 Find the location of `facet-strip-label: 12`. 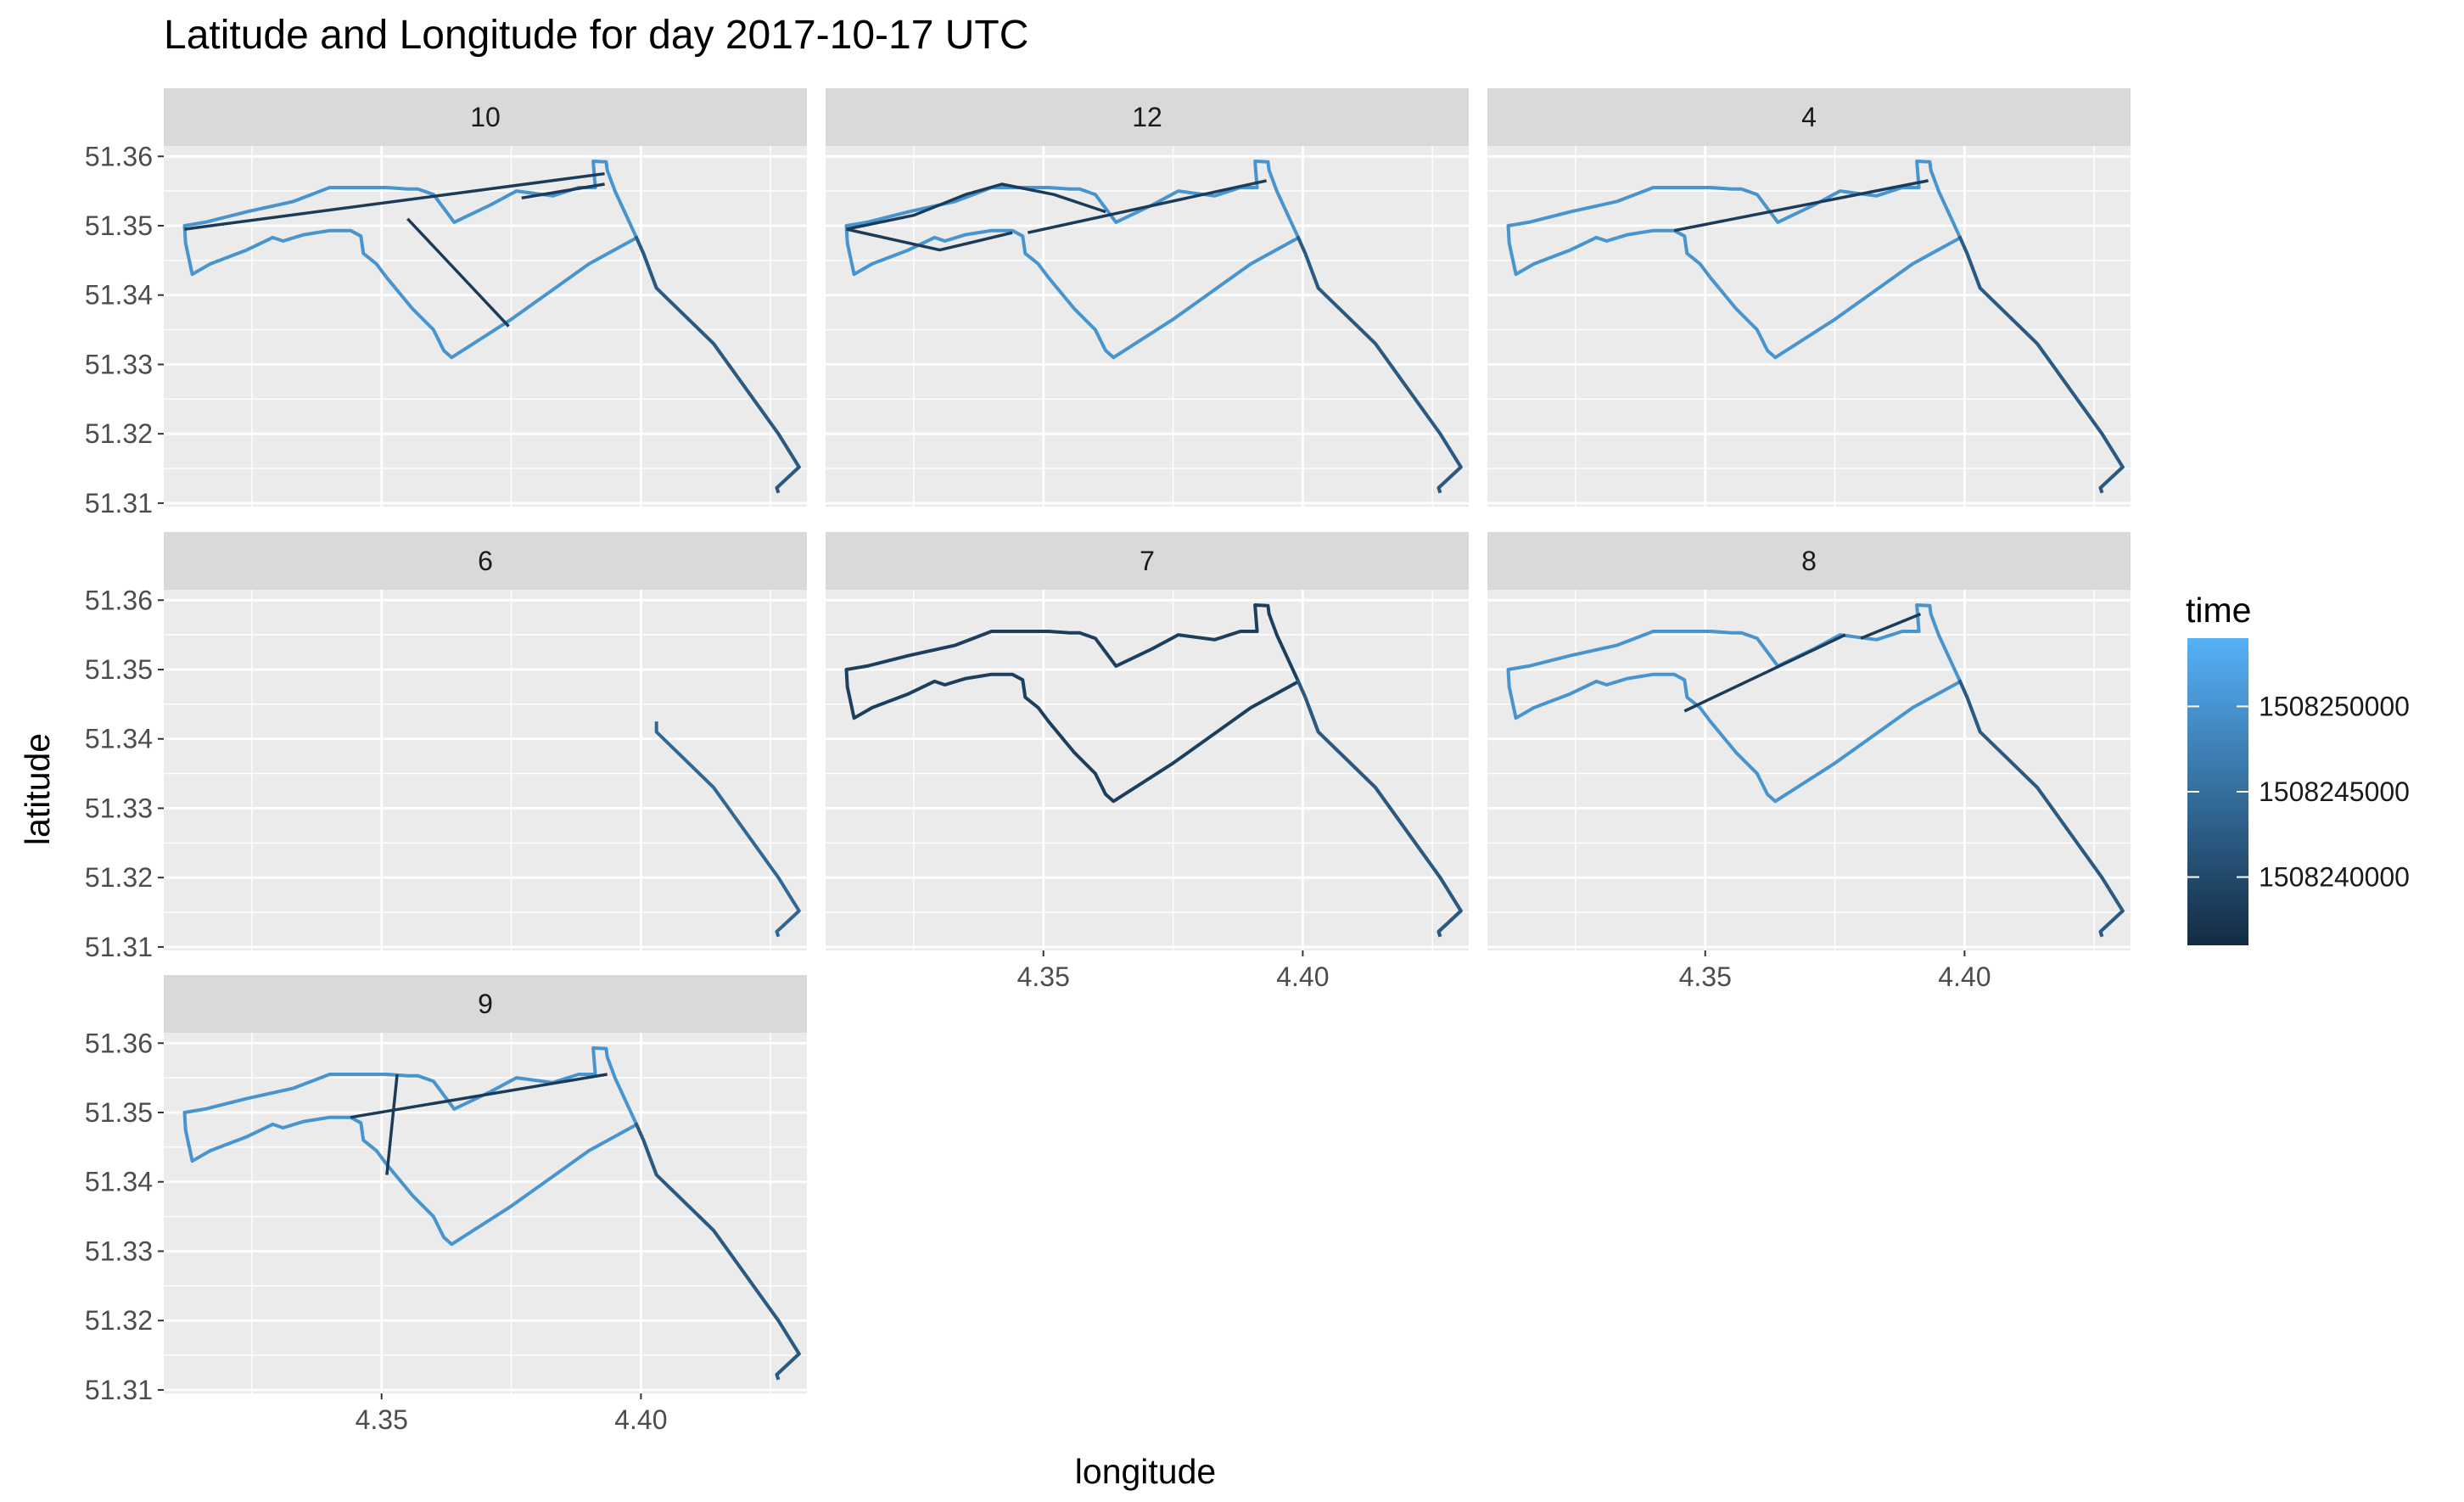

facet-strip-label: 12 is located at coordinates (1147, 117).